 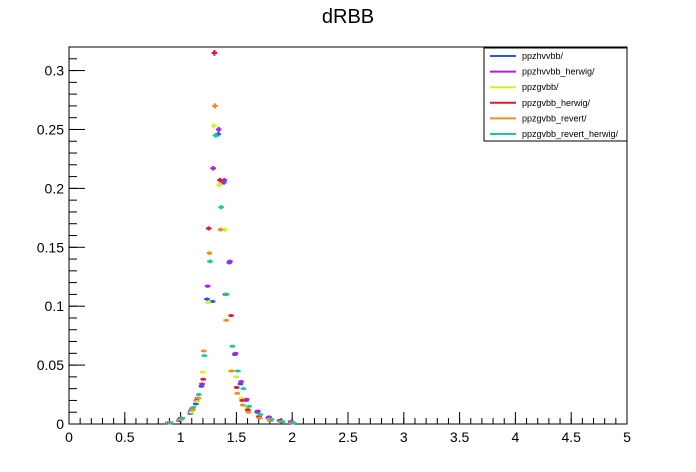 I want to click on x-tick-label: 4.5, so click(x=571, y=437).